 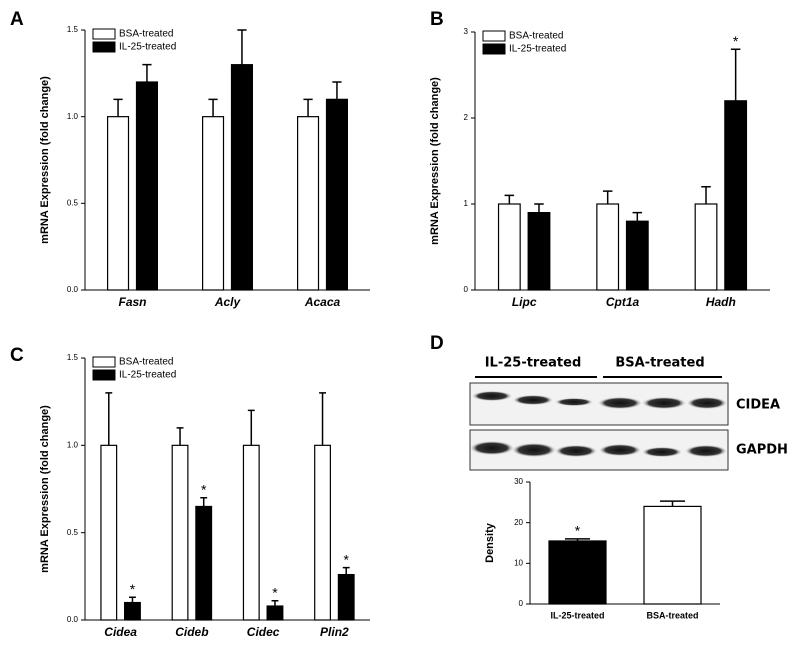 What do you see at coordinates (228, 302) in the screenshot?
I see `x-tick-label: Acly` at bounding box center [228, 302].